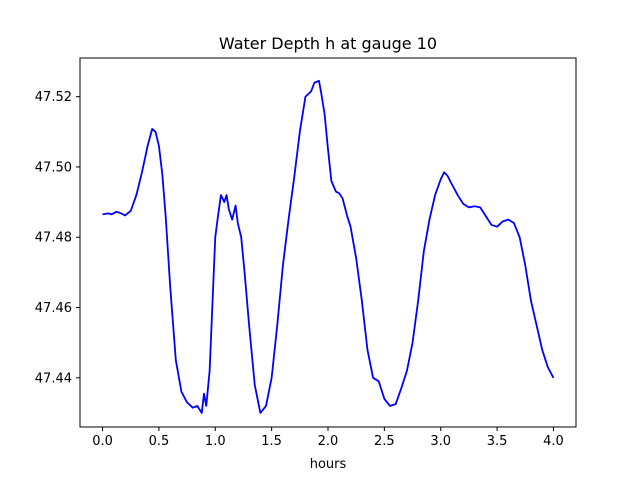 The height and width of the screenshot is (480, 640). Describe the element at coordinates (215, 441) in the screenshot. I see `x-tick-label: 1.0` at that location.